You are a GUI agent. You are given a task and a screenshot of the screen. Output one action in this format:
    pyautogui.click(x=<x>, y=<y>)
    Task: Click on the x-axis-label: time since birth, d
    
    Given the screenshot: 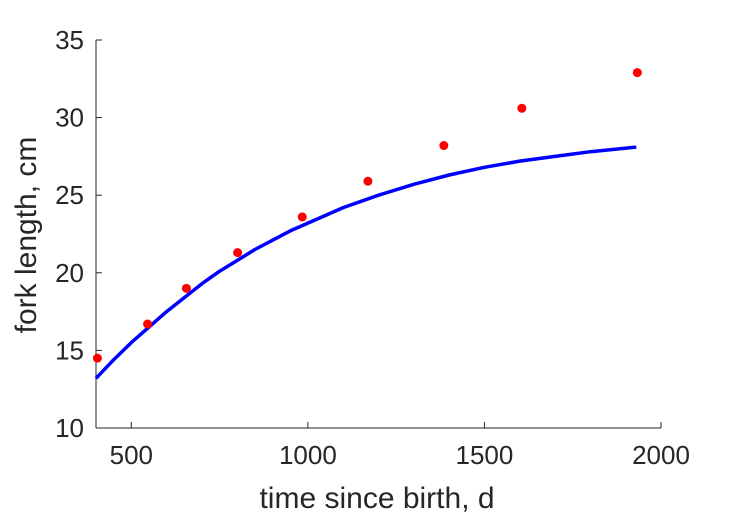 What is the action you would take?
    pyautogui.click(x=376, y=498)
    